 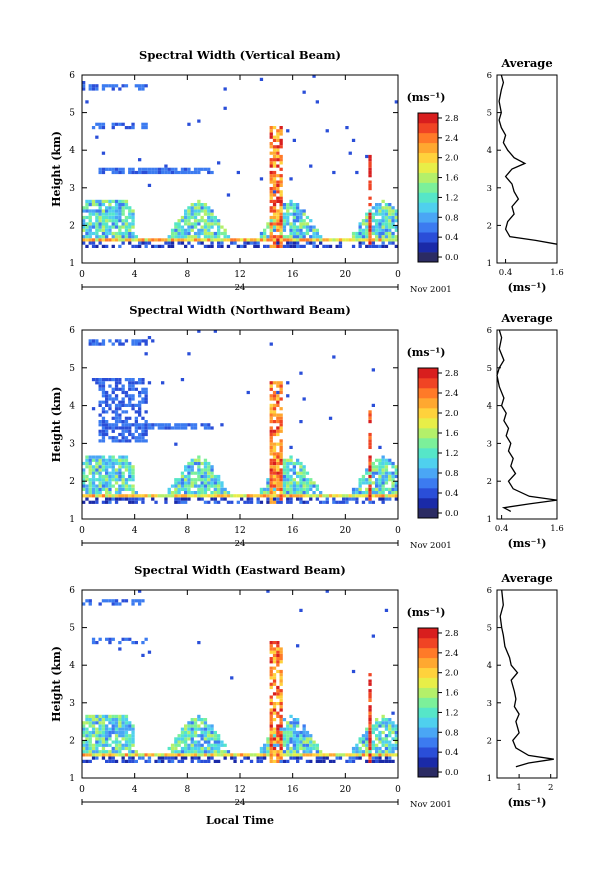 I want to click on colorbar-swatch, so click(x=428, y=128).